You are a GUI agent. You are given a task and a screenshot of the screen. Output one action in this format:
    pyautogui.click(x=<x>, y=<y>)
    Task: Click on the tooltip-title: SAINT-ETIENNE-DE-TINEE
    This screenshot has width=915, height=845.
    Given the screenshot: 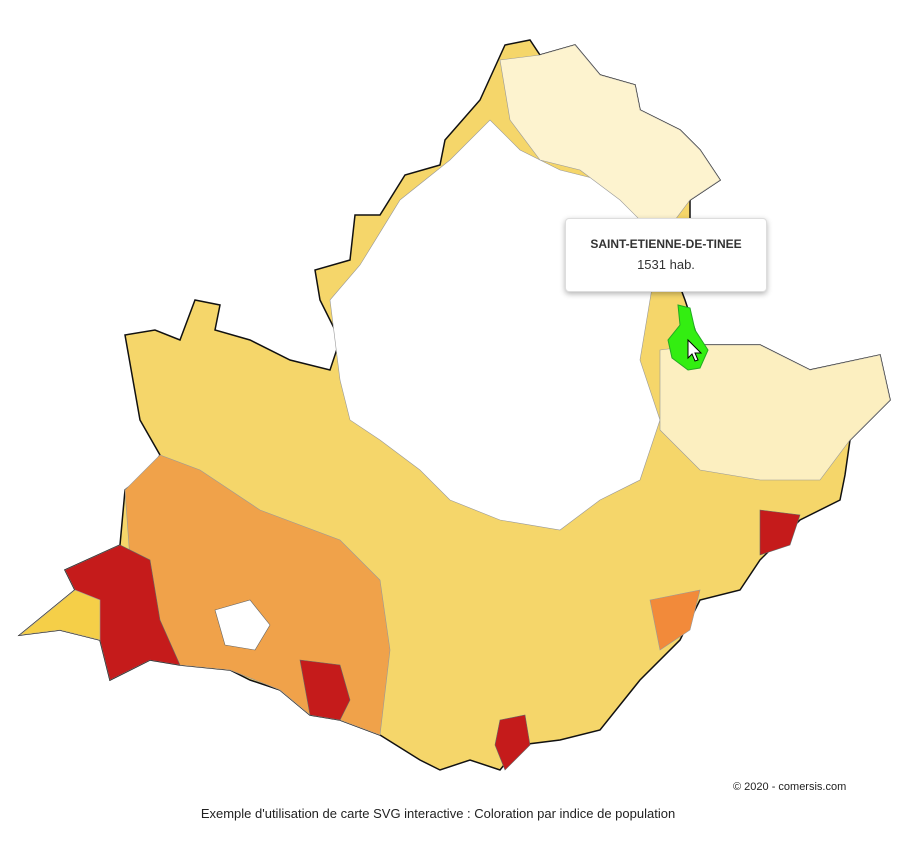 What is the action you would take?
    pyautogui.click(x=666, y=244)
    